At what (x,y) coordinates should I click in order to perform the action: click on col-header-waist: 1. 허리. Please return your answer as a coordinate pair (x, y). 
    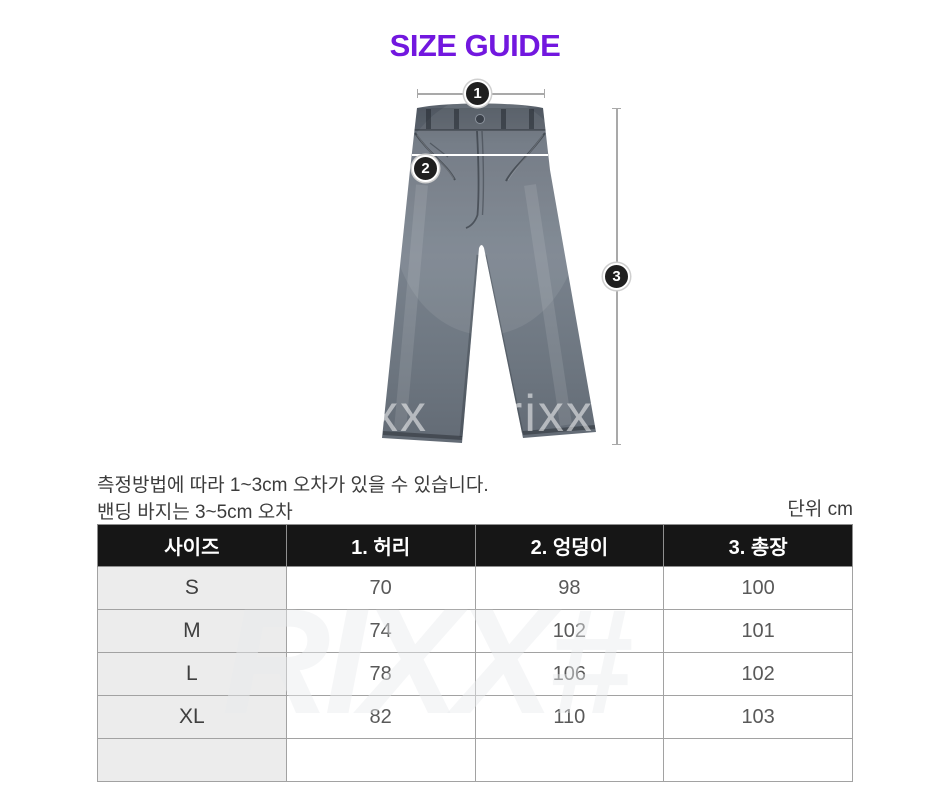
    Looking at the image, I should click on (380, 545).